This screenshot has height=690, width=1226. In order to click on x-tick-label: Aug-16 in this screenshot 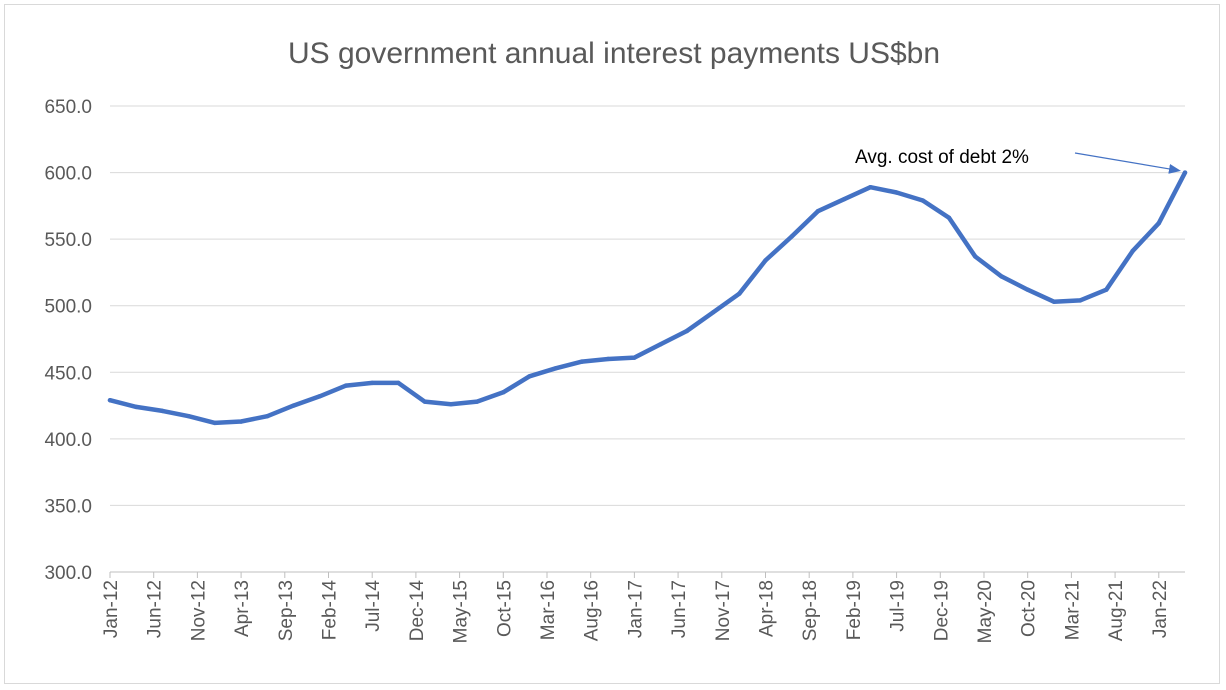, I will do `click(592, 610)`.